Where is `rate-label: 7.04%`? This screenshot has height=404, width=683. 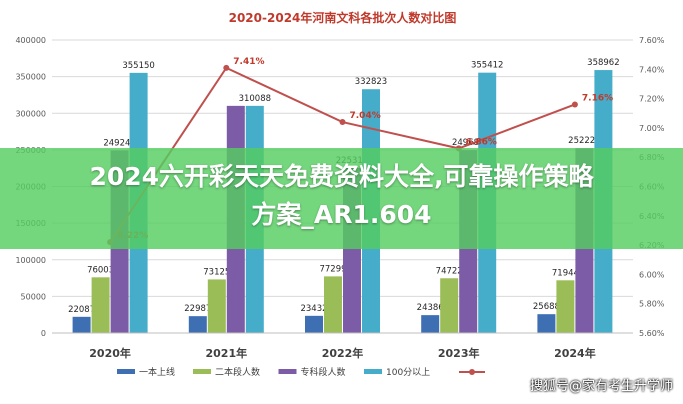 rate-label: 7.04% is located at coordinates (365, 116).